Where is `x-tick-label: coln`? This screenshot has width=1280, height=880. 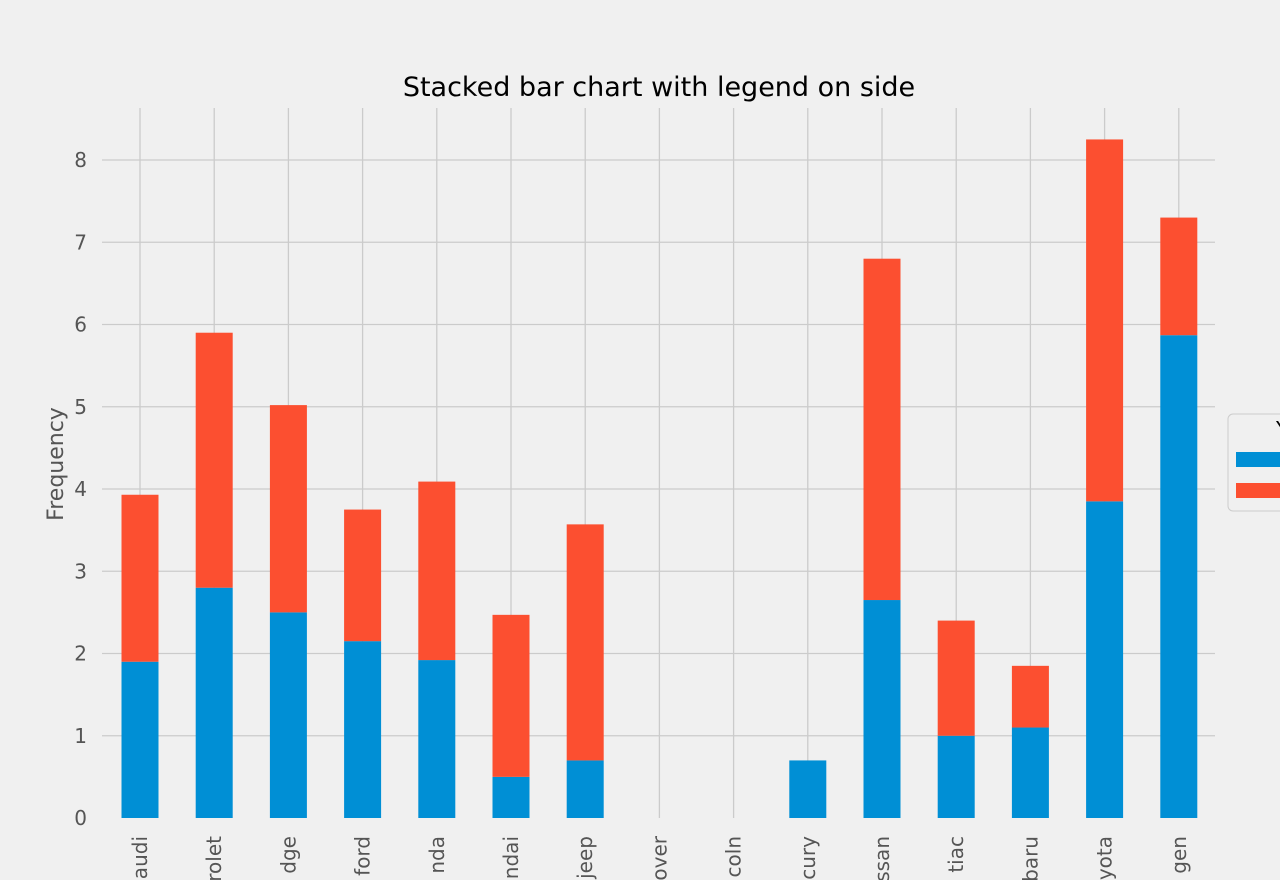 x-tick-label: coln is located at coordinates (734, 856).